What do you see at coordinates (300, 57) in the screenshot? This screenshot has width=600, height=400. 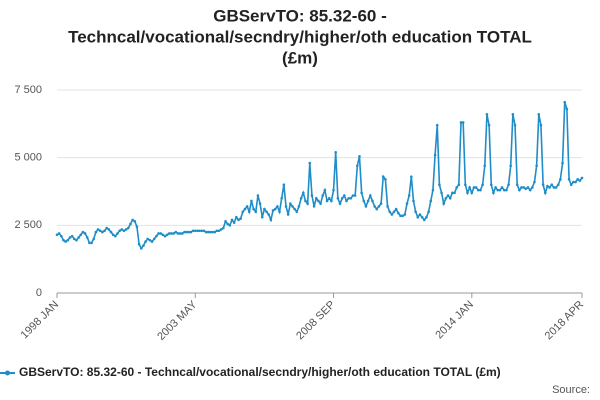 I see `chart-title: (£m)` at bounding box center [300, 57].